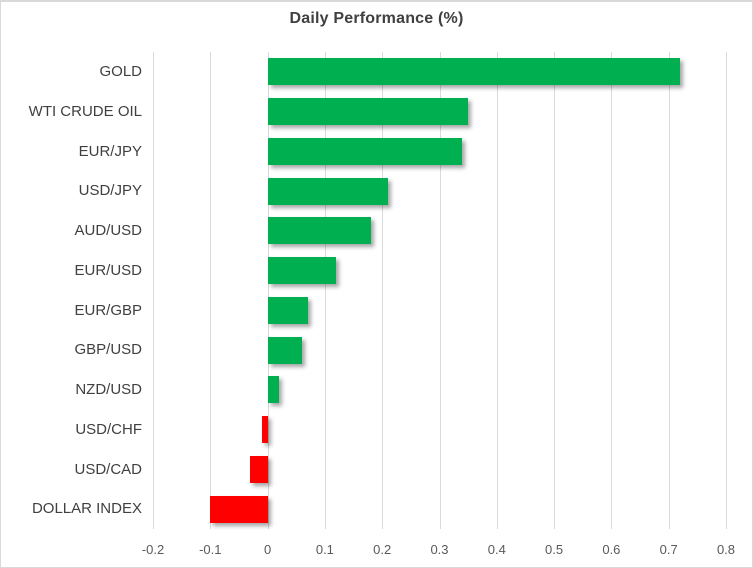 This screenshot has width=753, height=568. I want to click on x-tick-label: 0.8, so click(726, 549).